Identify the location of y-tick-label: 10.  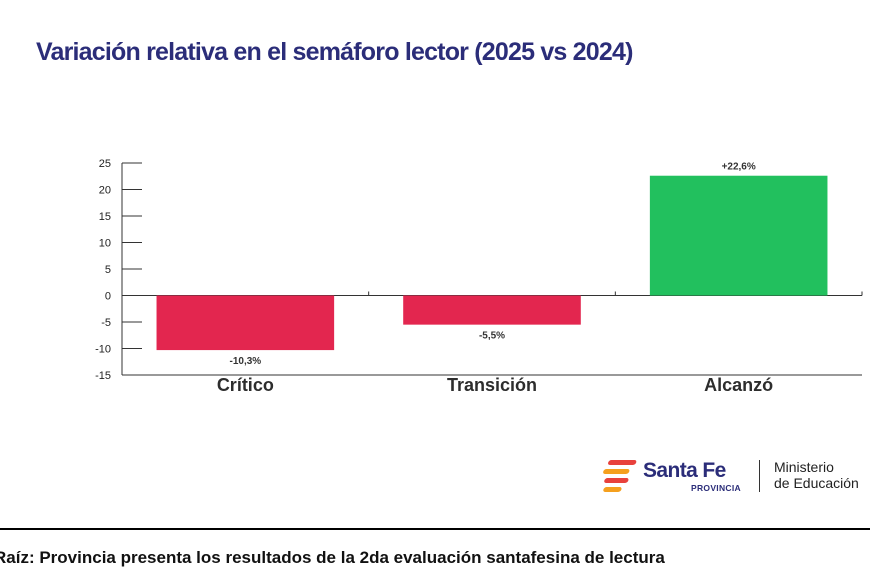
(105, 244).